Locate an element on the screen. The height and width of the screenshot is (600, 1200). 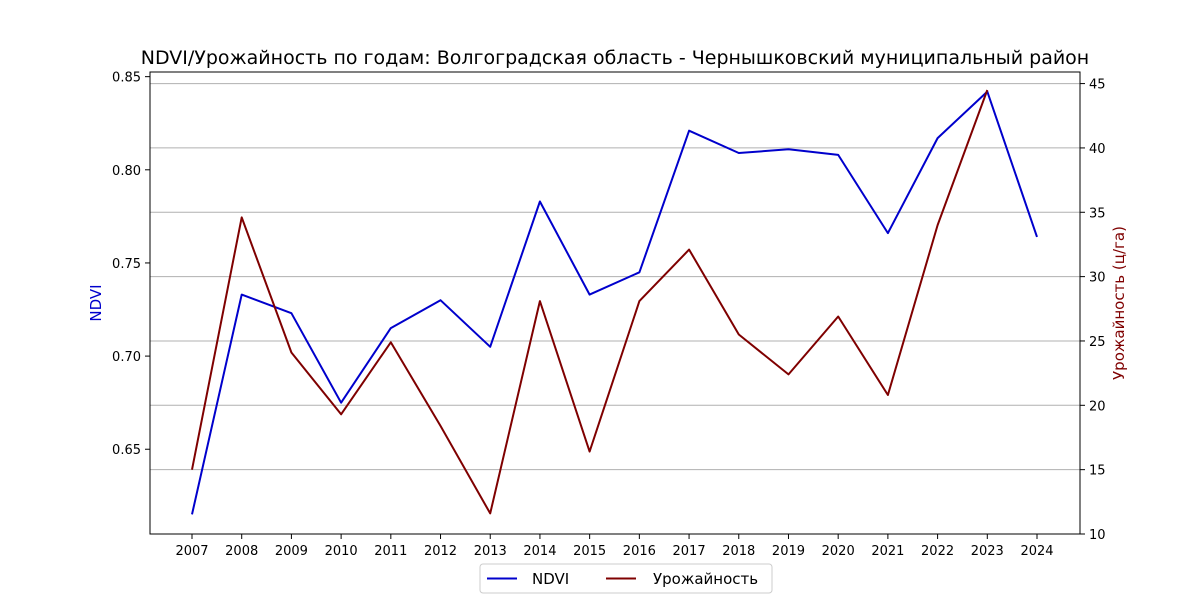
x-tick-label-2023: 2023 is located at coordinates (987, 551).